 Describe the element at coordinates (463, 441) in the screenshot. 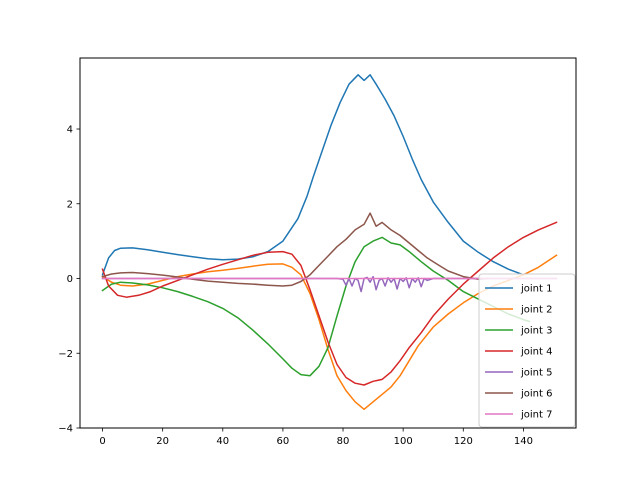

I see `x-tick-label: 120` at that location.